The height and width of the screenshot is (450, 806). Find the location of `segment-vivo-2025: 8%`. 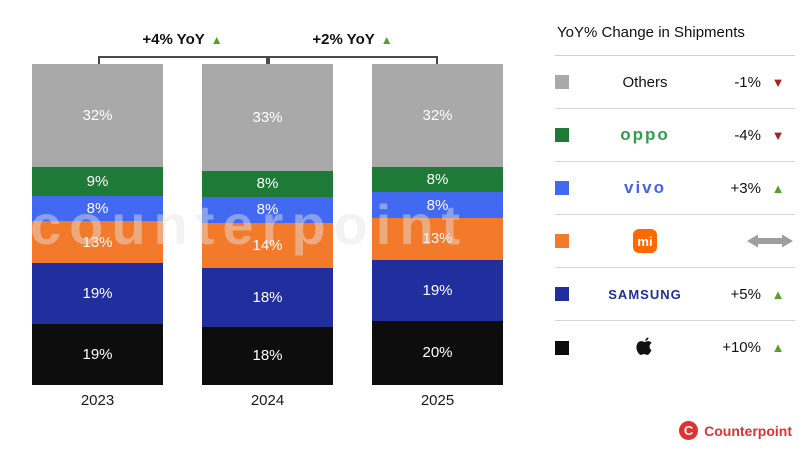

segment-vivo-2025: 8% is located at coordinates (437, 205).